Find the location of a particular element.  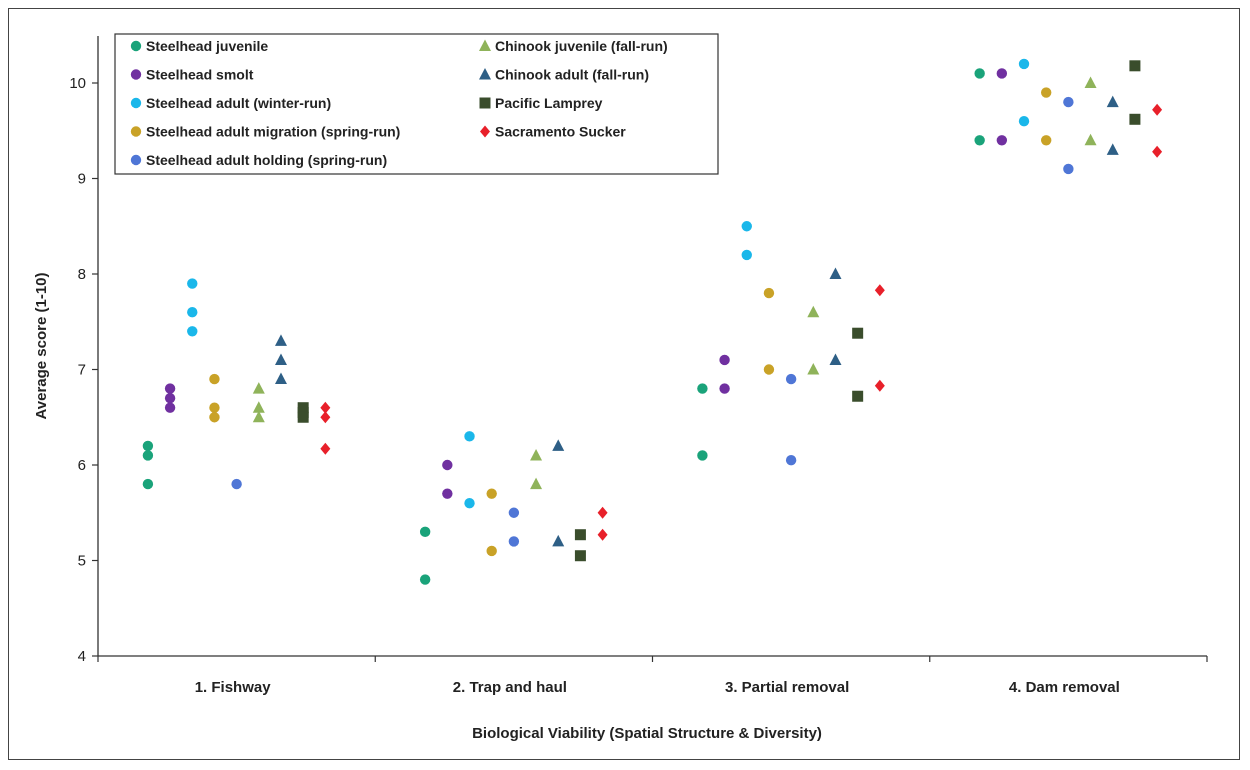

y-axis-title: Average score (1-10) is located at coordinates (41, 345).